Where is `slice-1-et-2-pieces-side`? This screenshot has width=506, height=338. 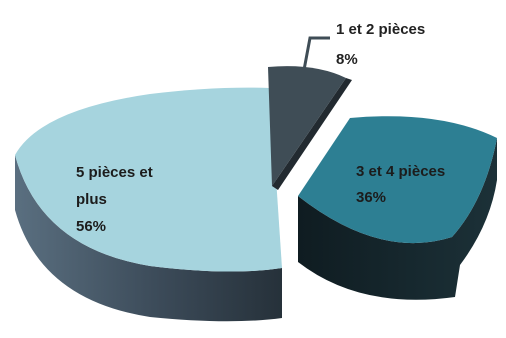
slice-1-et-2-pieces-side is located at coordinates (312, 134).